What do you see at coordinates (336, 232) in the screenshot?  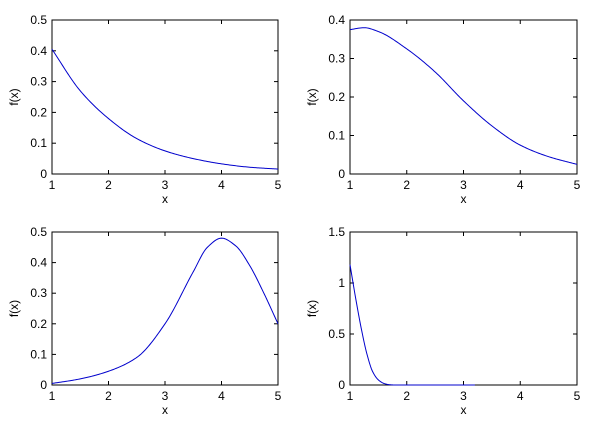 I see `y-tick-label: 1.5` at bounding box center [336, 232].